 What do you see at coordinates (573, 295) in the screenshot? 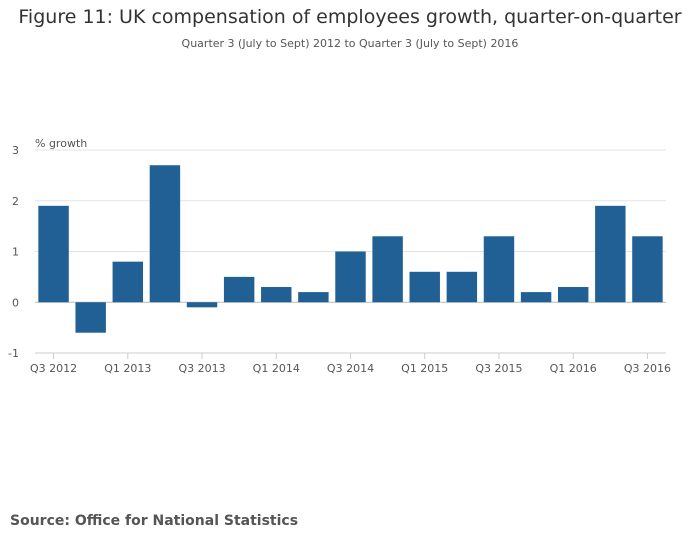
I see `bar-q1-2016` at bounding box center [573, 295].